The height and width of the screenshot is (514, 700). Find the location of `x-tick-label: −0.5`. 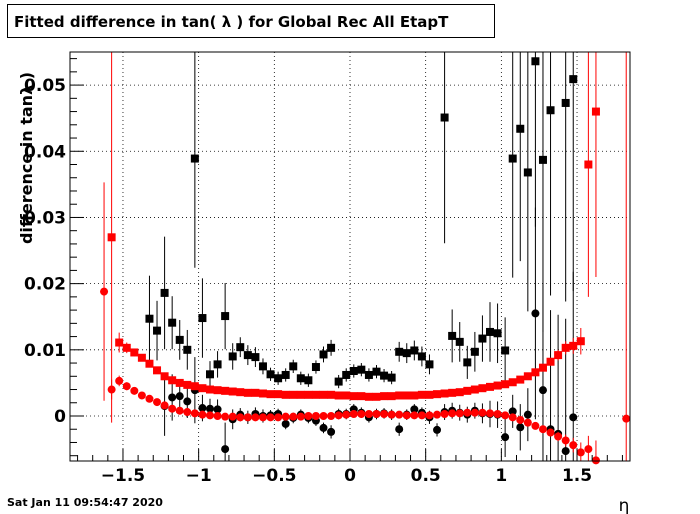

x-tick-label: −0.5 is located at coordinates (274, 476).